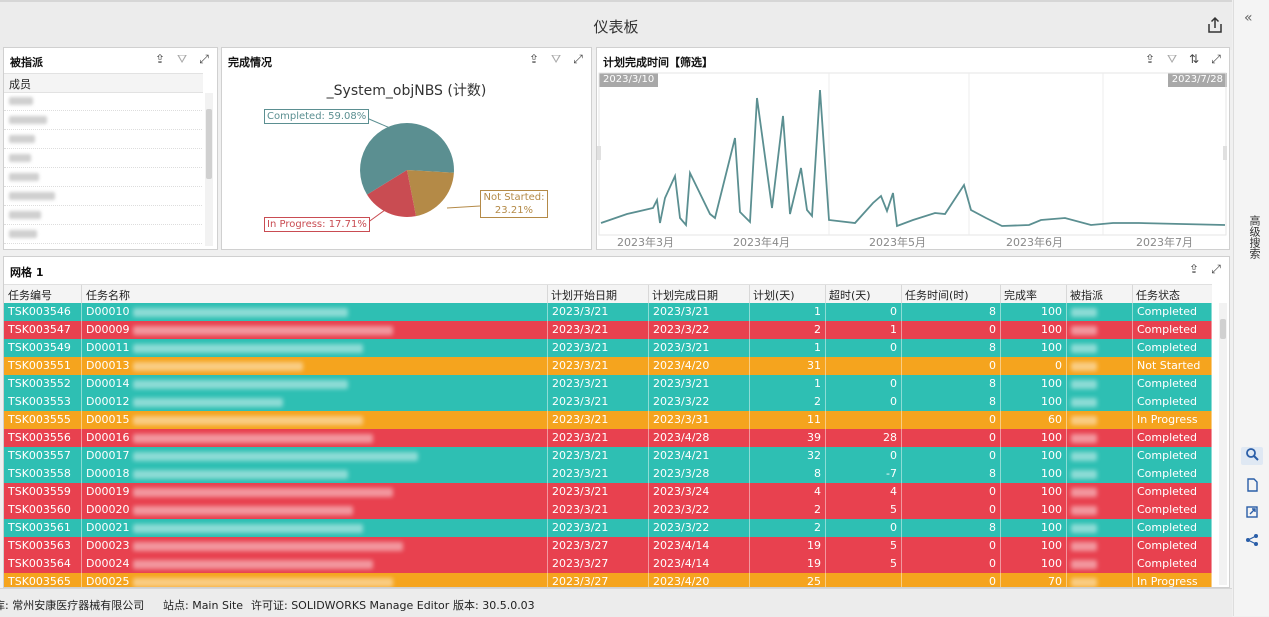 This screenshot has width=1269, height=617. What do you see at coordinates (937, 295) in the screenshot?
I see `column-header: 任务时间(时)` at bounding box center [937, 295].